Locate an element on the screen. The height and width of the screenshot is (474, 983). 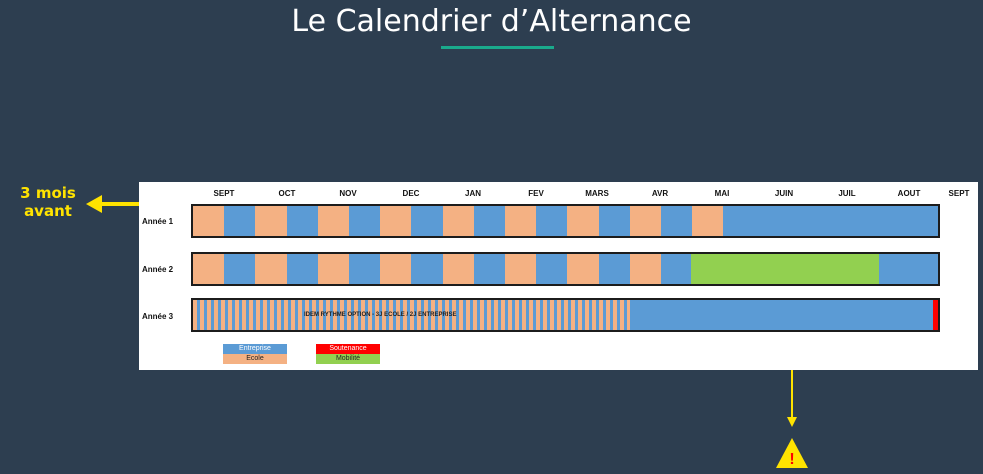
year2-bar is located at coordinates (565, 269).